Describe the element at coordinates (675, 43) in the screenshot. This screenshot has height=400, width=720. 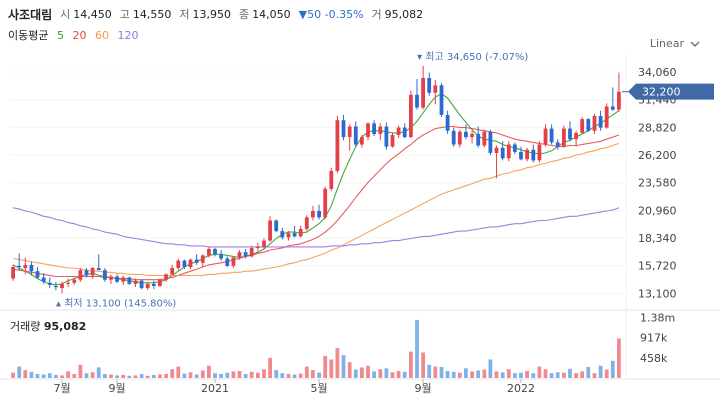
I see `scale-dropdown: Linear` at that location.